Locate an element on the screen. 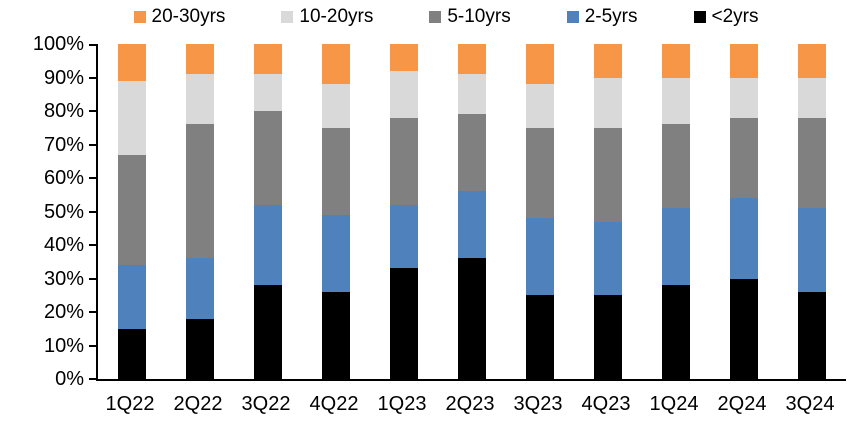 The image size is (852, 431). x-axis-label-3q24: 3Q24 is located at coordinates (810, 404).